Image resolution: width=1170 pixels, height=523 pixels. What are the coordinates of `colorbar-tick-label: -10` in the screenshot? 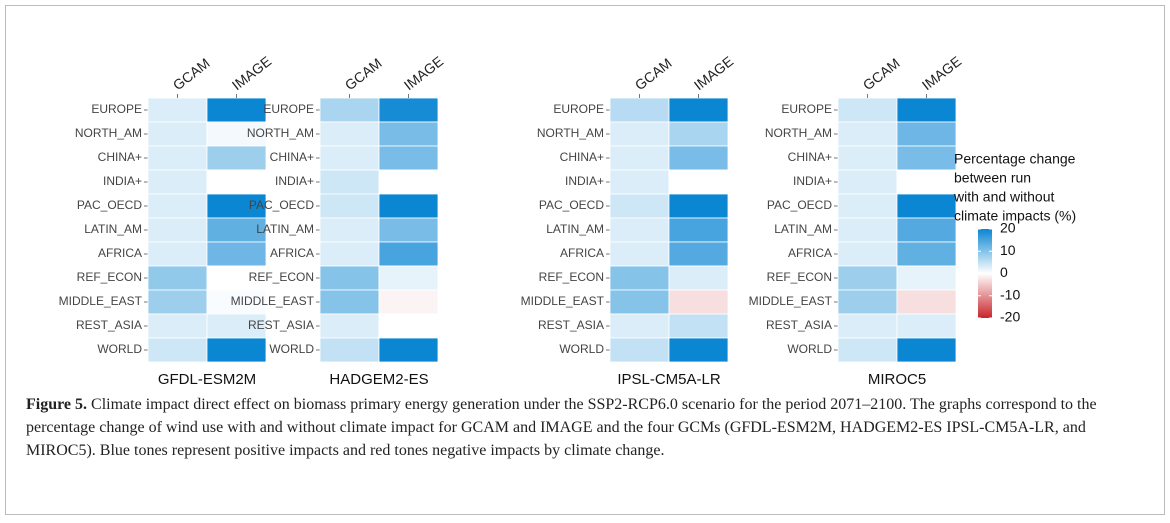 It's located at (1010, 294).